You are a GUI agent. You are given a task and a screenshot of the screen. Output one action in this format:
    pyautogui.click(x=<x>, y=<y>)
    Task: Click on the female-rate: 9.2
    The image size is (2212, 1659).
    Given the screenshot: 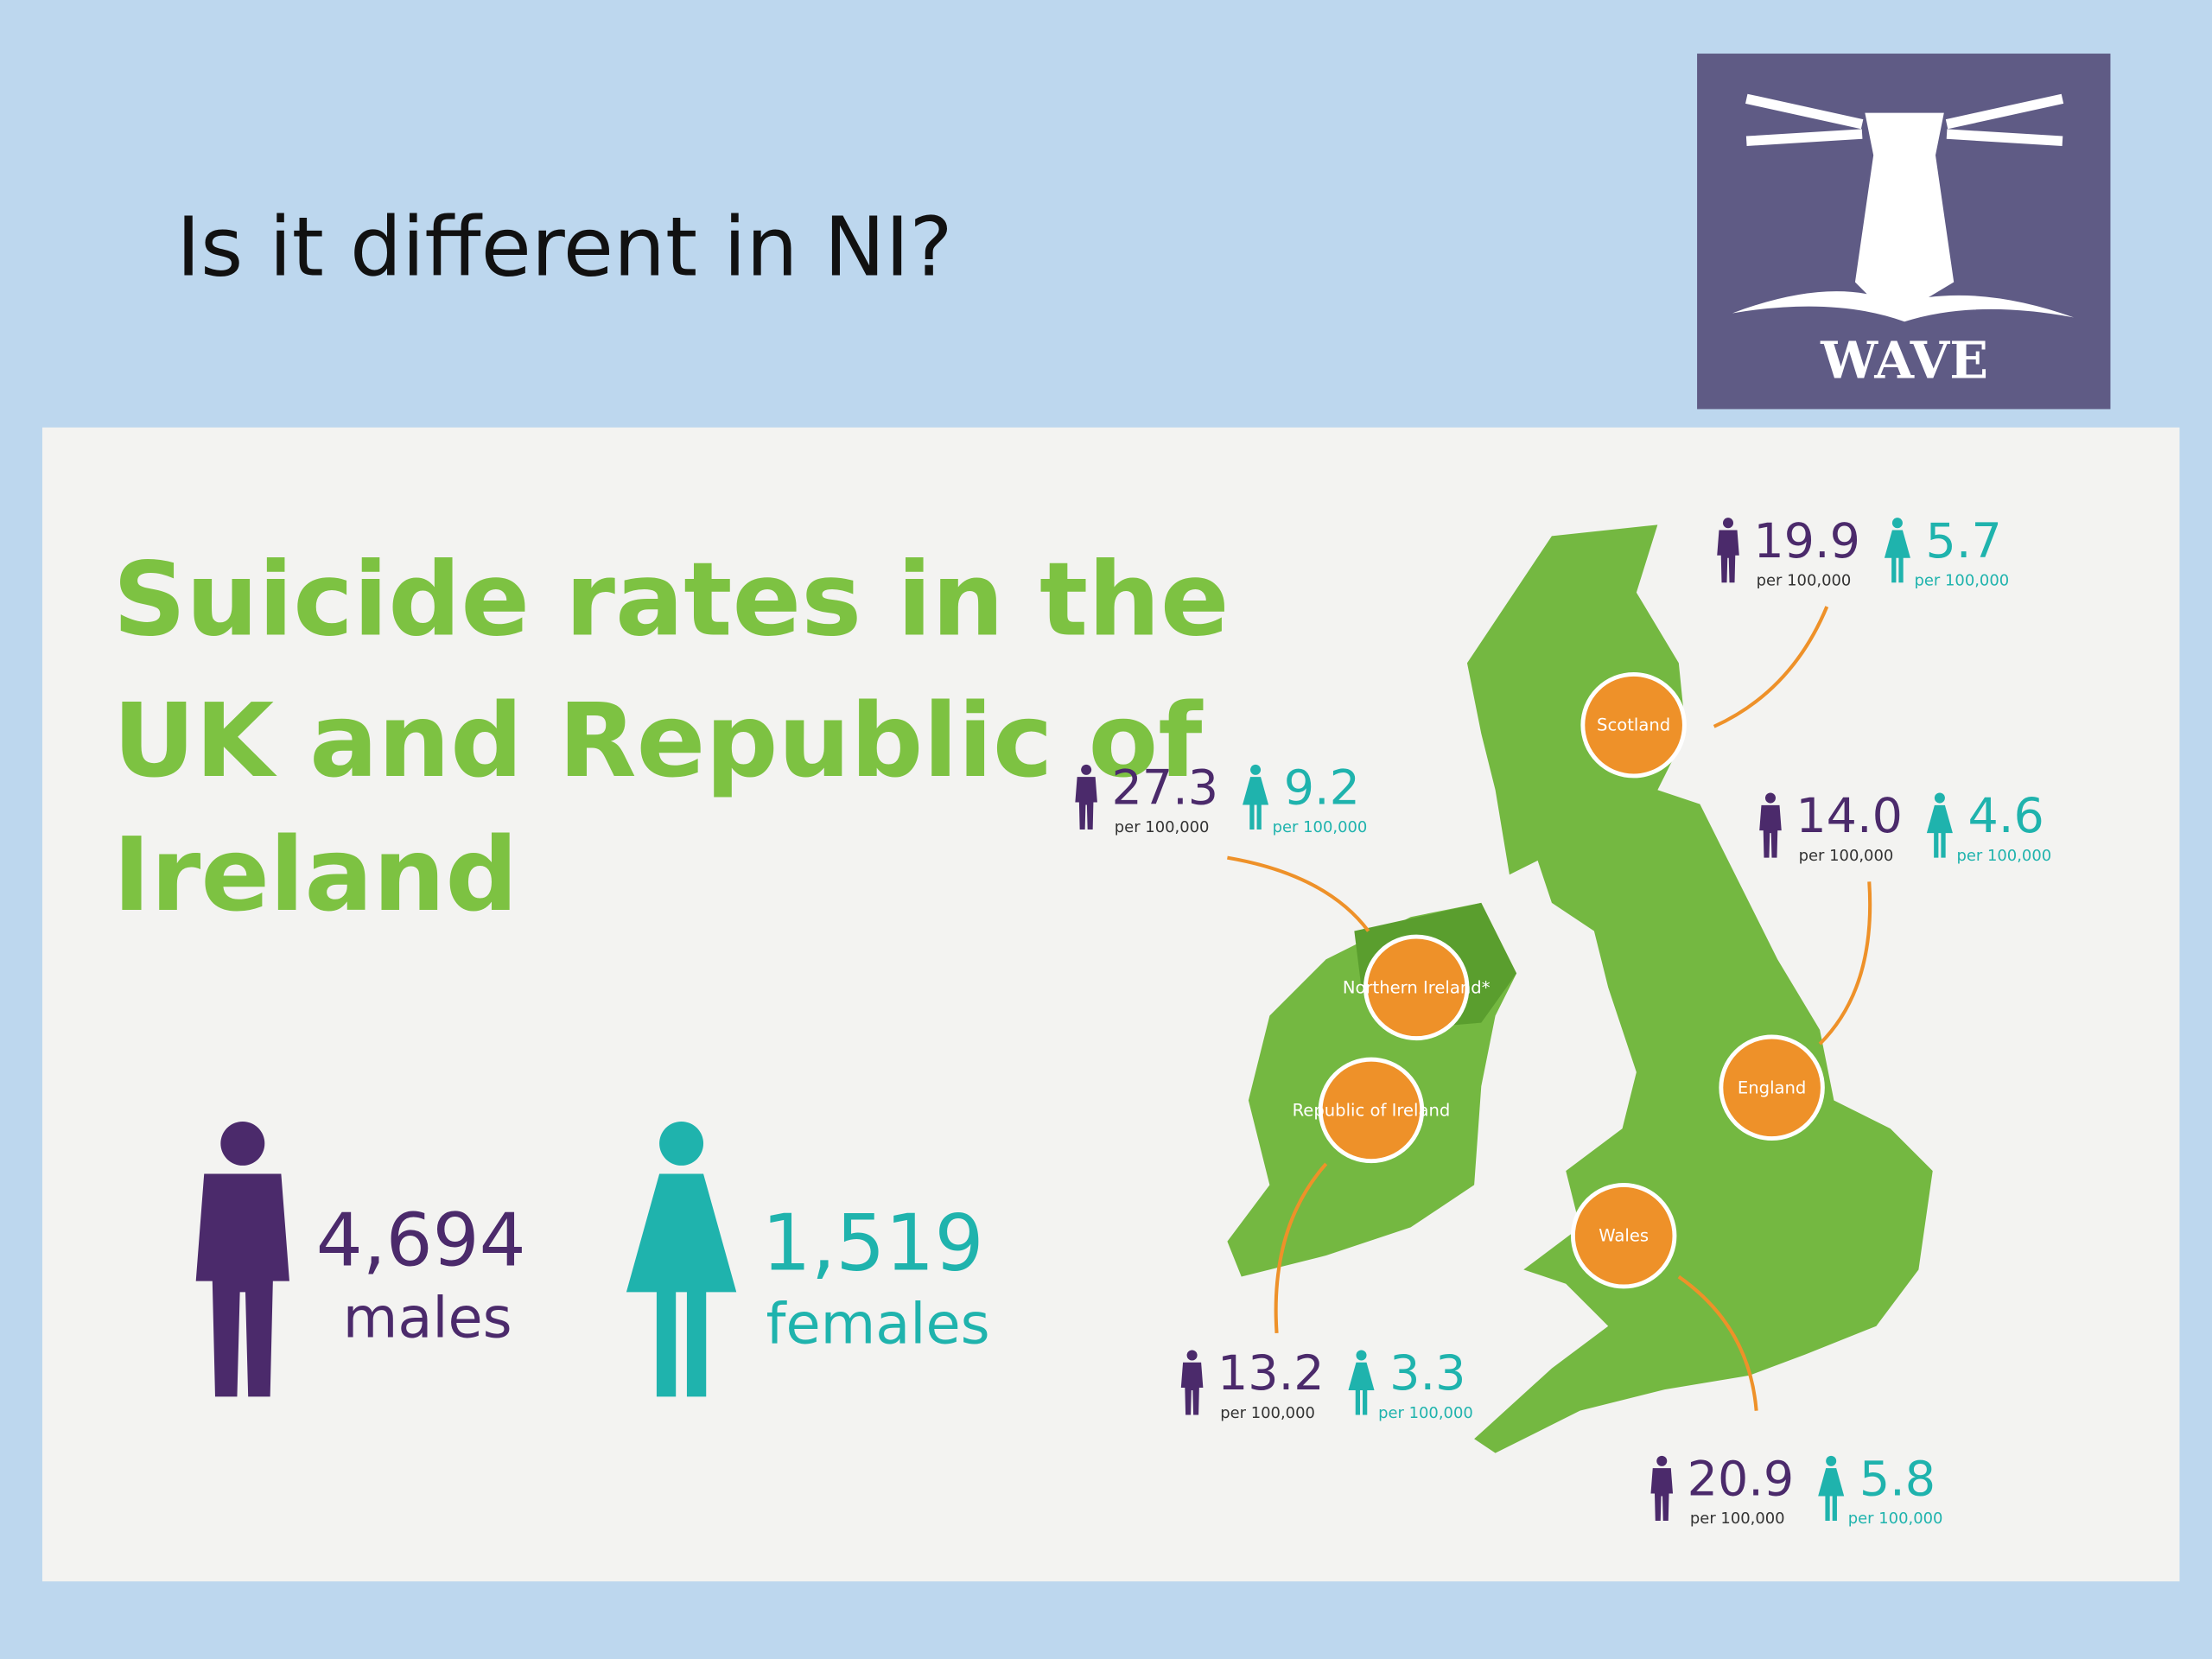 What is the action you would take?
    pyautogui.click(x=1322, y=788)
    